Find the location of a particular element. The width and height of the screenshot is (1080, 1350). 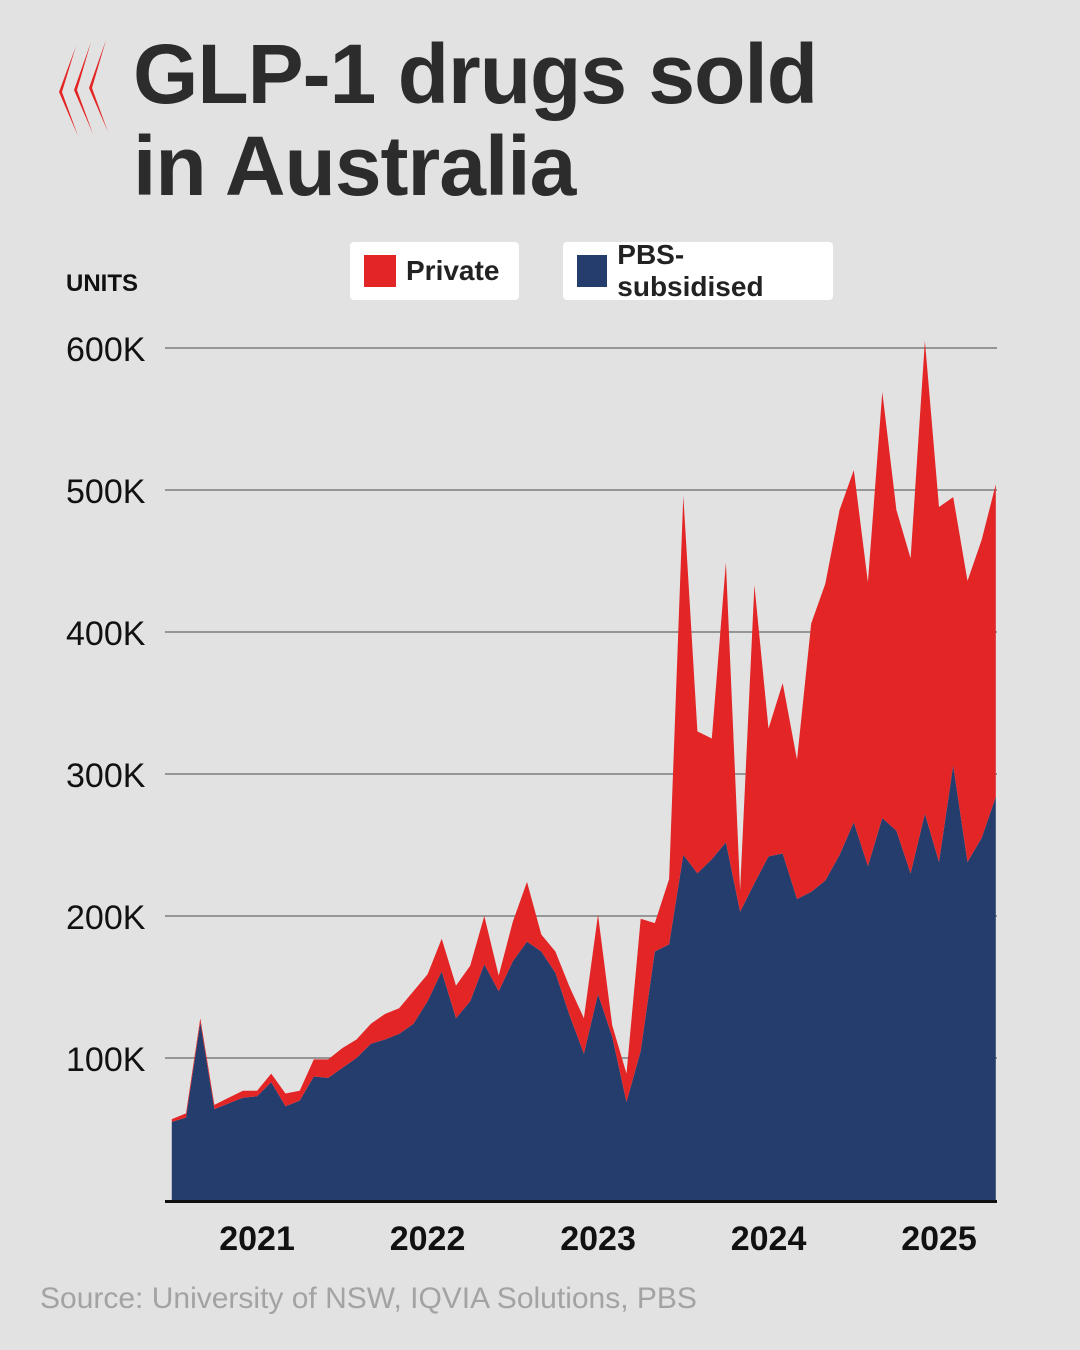

x-tick-label: 2023 is located at coordinates (598, 1239).